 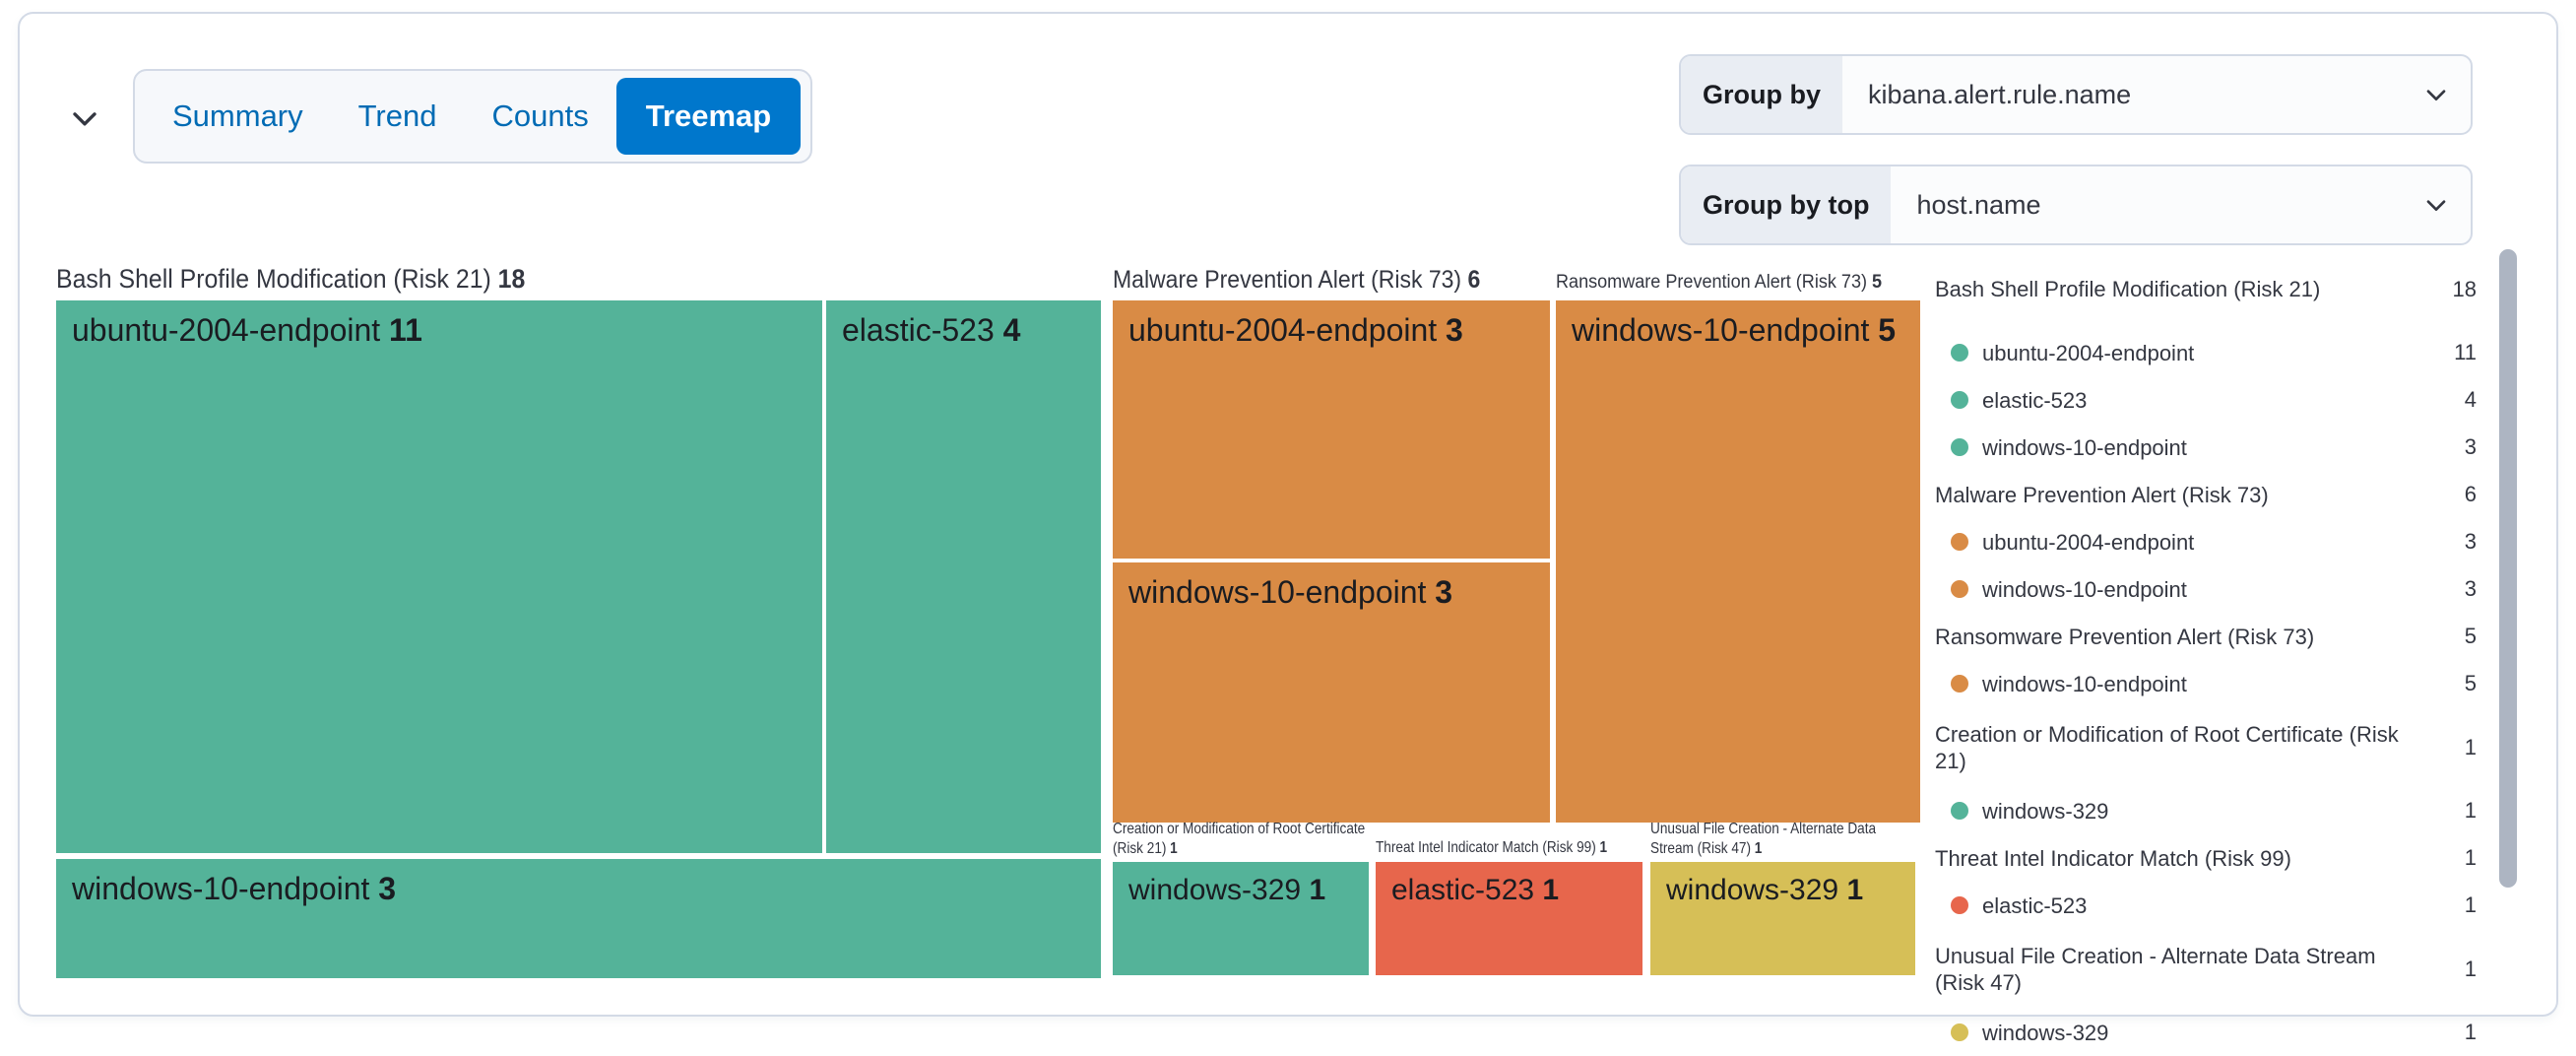 I want to click on tab-counts: Counts, so click(x=539, y=116).